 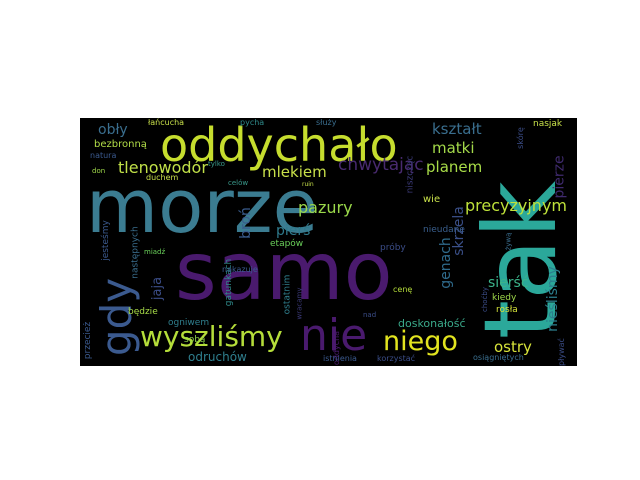 I want to click on word-ogniwem: ogniwem, so click(x=189, y=323).